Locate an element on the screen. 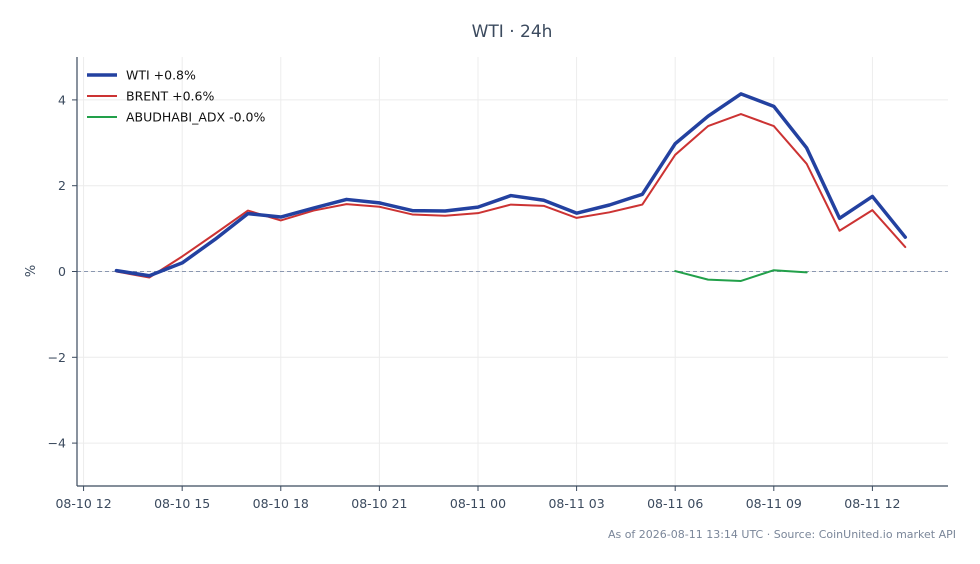 The height and width of the screenshot is (564, 980). x-tick-label: 08-11 12 is located at coordinates (872, 503).